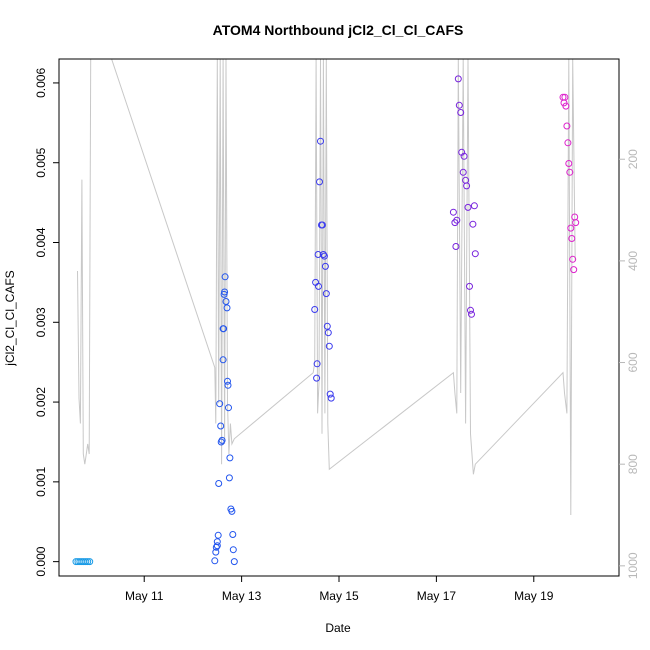 Image resolution: width=650 pixels, height=650 pixels. I want to click on x-axis: May 11 May 13 May 15 May 17 May 19, so click(339, 589).